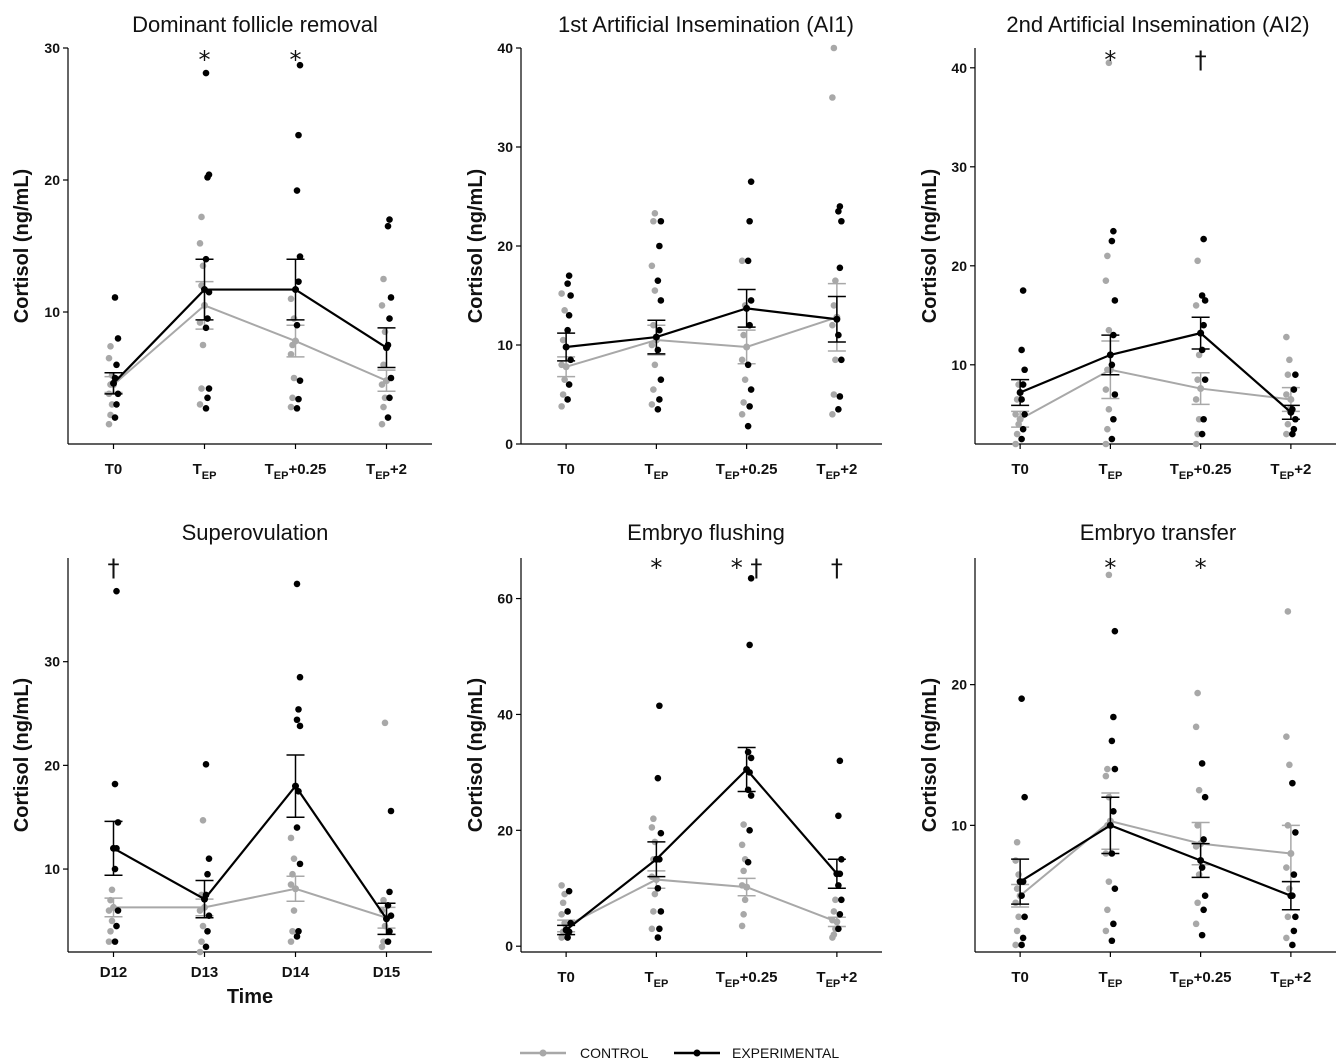 This screenshot has height=1064, width=1343. Describe the element at coordinates (250, 852) in the screenshot. I see `mean-line` at that location.